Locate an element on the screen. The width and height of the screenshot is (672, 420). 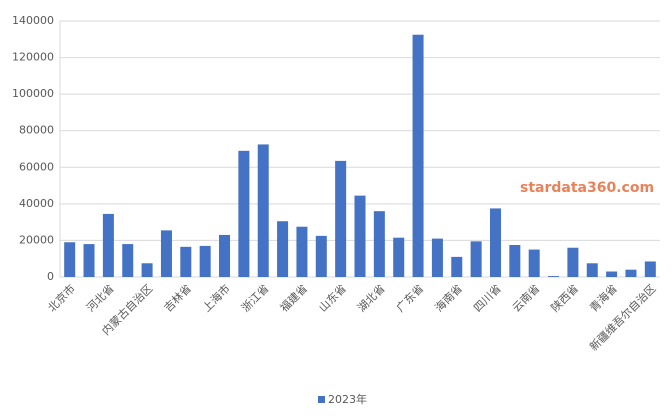
y-tick-label: 0 is located at coordinates (50, 276).